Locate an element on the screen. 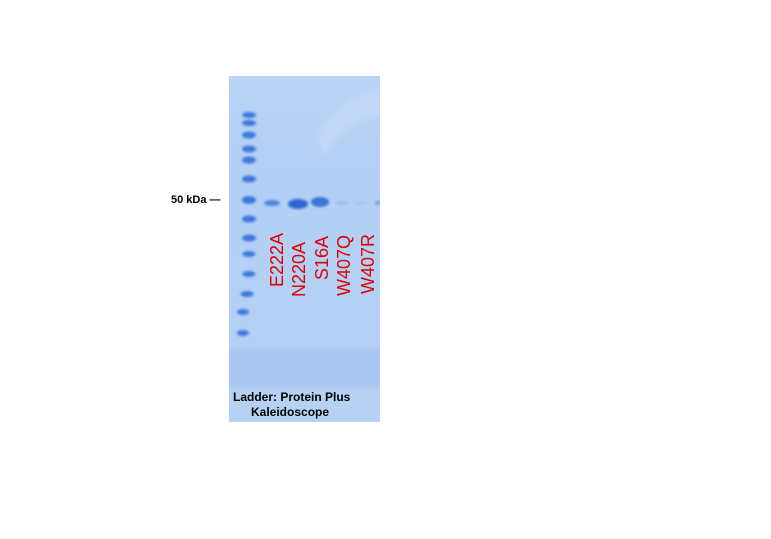  lane-label-w407r: W407R is located at coordinates (368, 263).